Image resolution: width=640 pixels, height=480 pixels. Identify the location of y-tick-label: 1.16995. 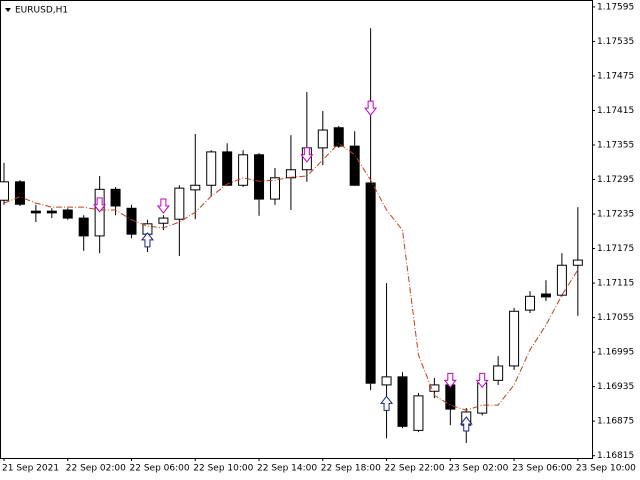
(615, 353).